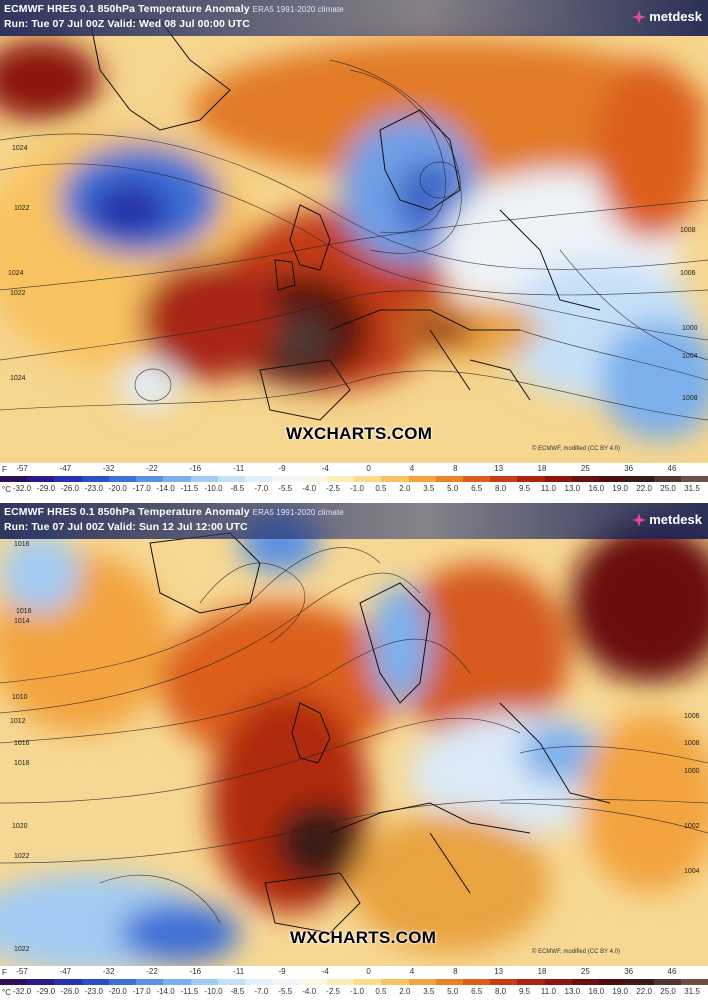 The image size is (708, 1000). I want to click on isobar-label: 1018, so click(22, 763).